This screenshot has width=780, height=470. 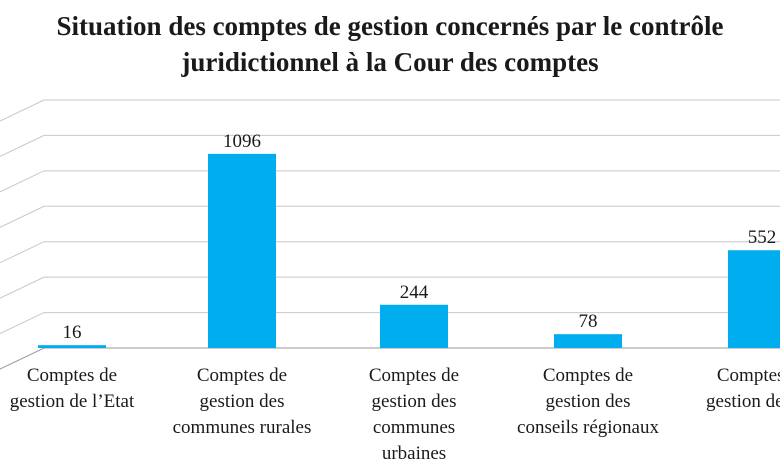 I want to click on category-label-line: urbaines, so click(x=414, y=453).